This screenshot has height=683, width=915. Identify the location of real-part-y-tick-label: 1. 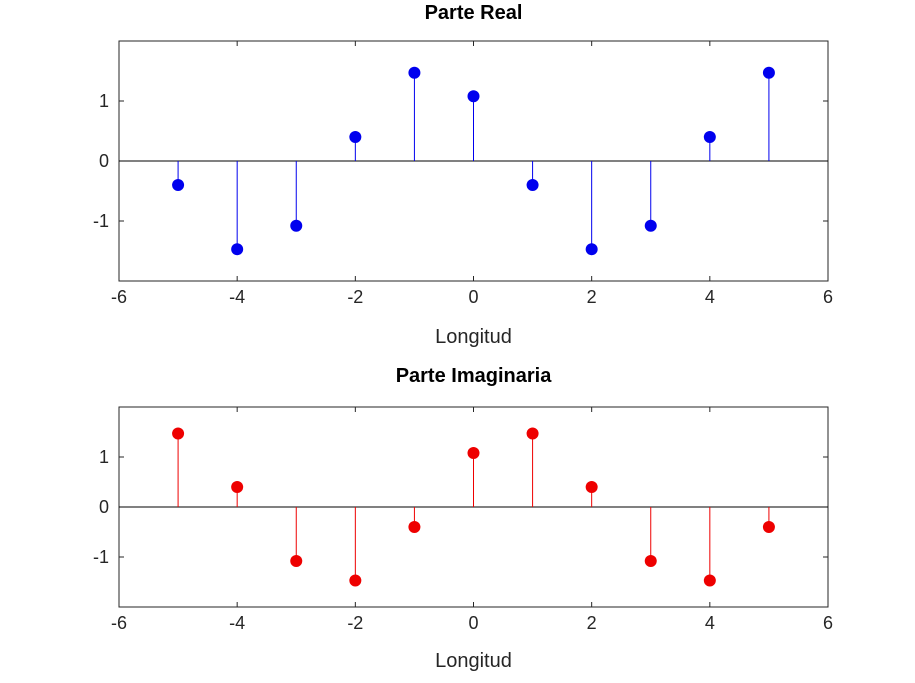
(104, 101).